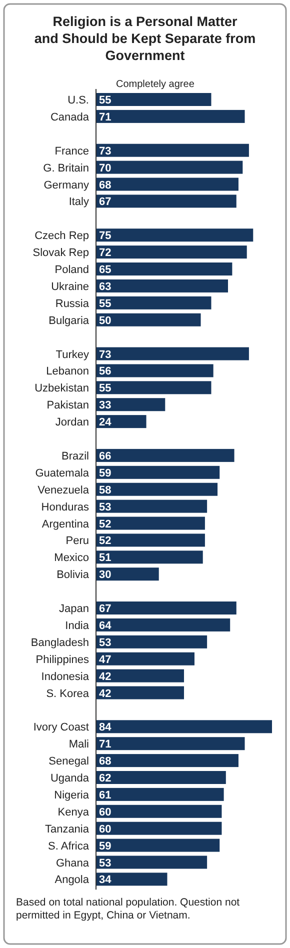  What do you see at coordinates (105, 575) in the screenshot?
I see `data-label: 30` at bounding box center [105, 575].